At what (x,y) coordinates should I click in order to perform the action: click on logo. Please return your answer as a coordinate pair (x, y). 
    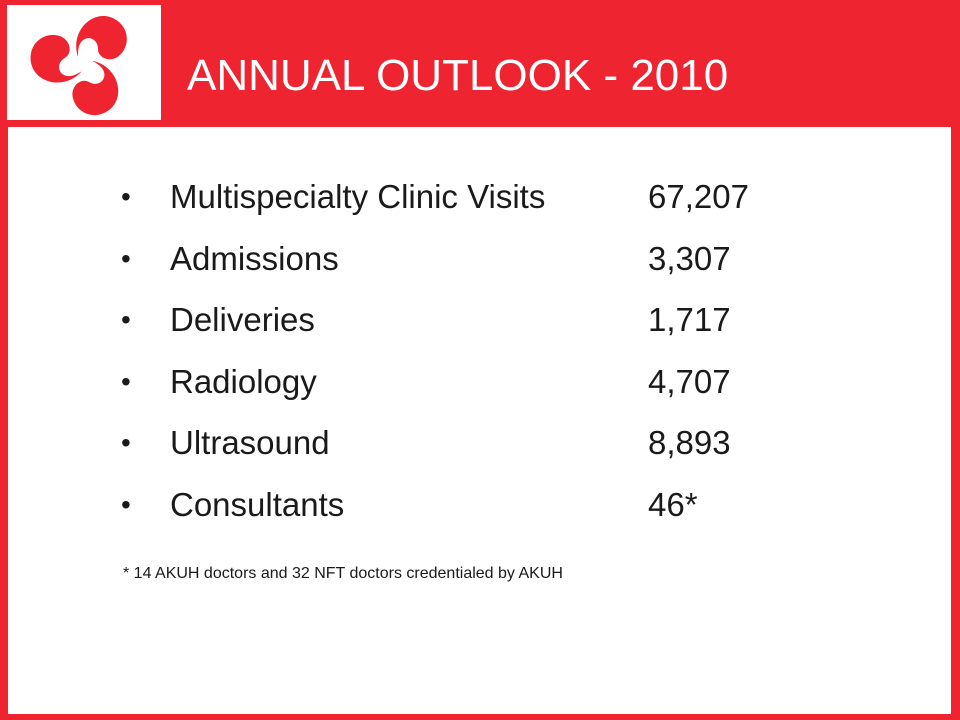
    Looking at the image, I should click on (84, 62).